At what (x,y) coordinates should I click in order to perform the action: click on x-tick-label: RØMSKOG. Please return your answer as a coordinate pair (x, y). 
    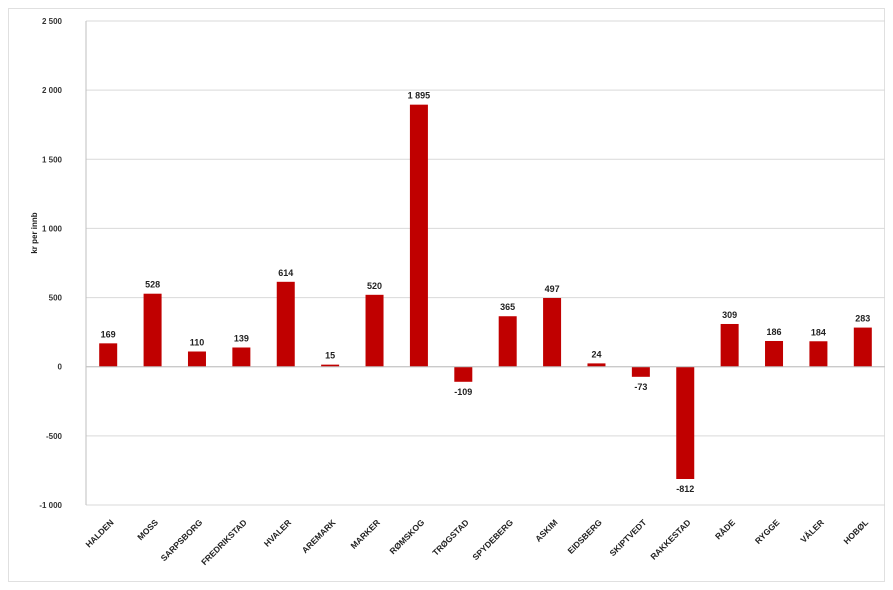
    Looking at the image, I should click on (407, 536).